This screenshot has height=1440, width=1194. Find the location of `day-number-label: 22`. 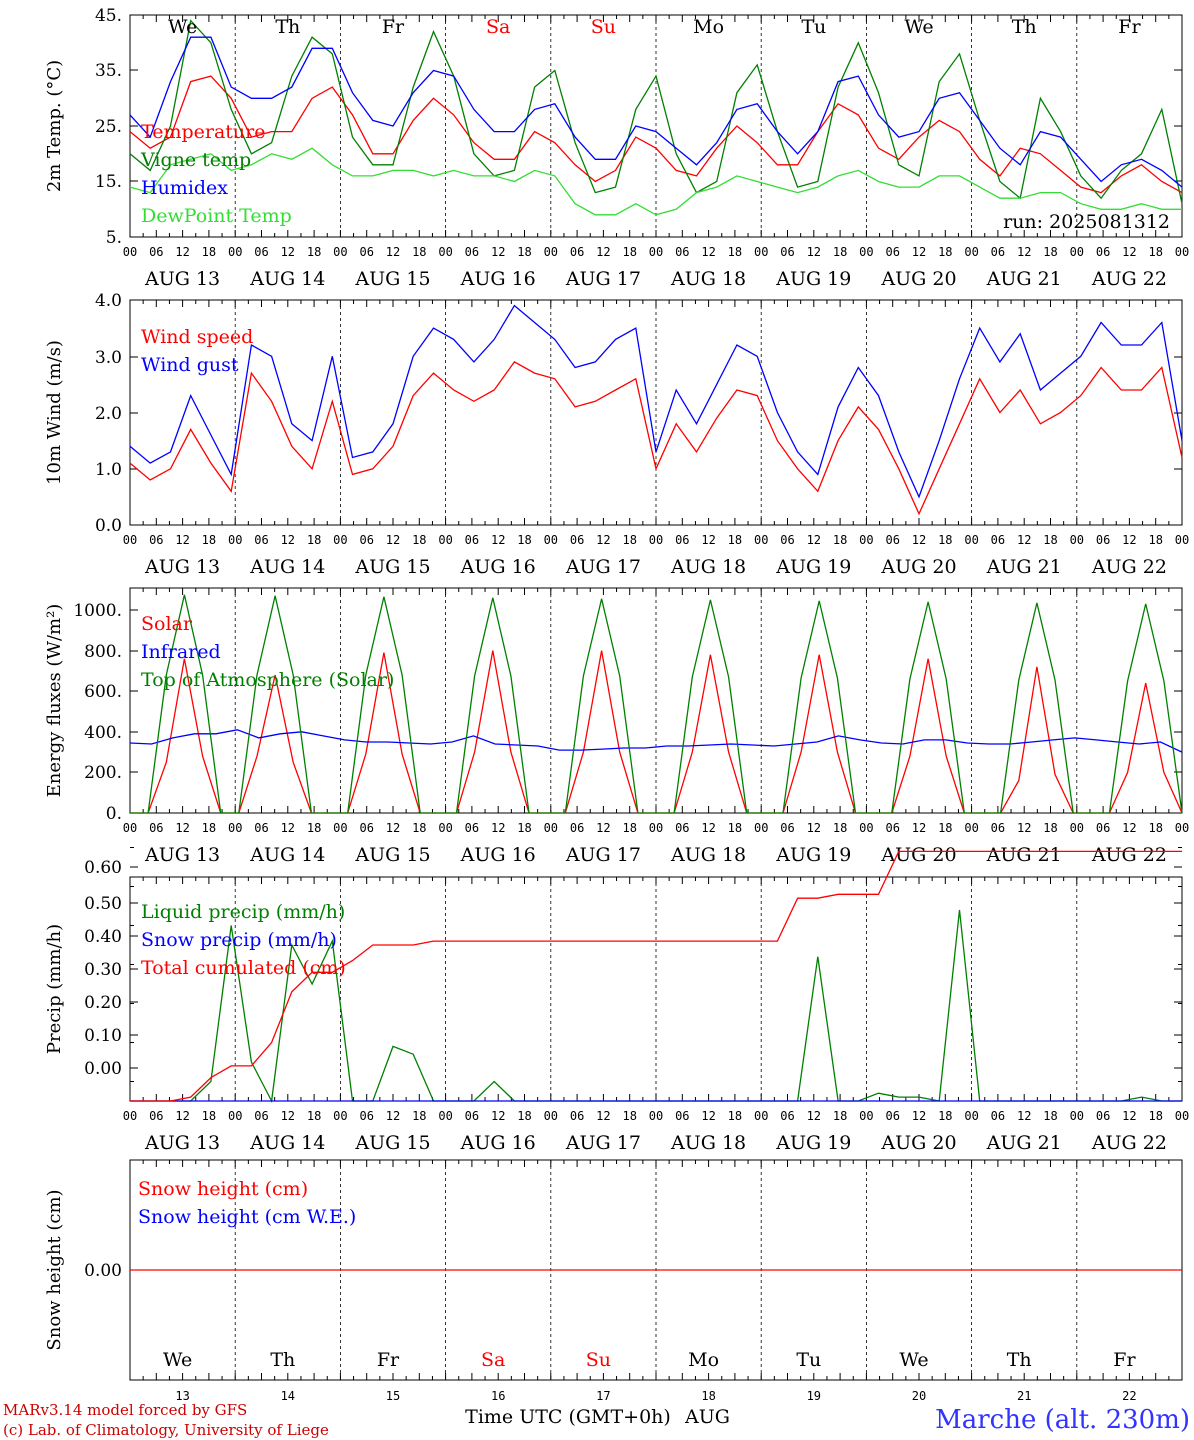

day-number-label: 22 is located at coordinates (1129, 1396).